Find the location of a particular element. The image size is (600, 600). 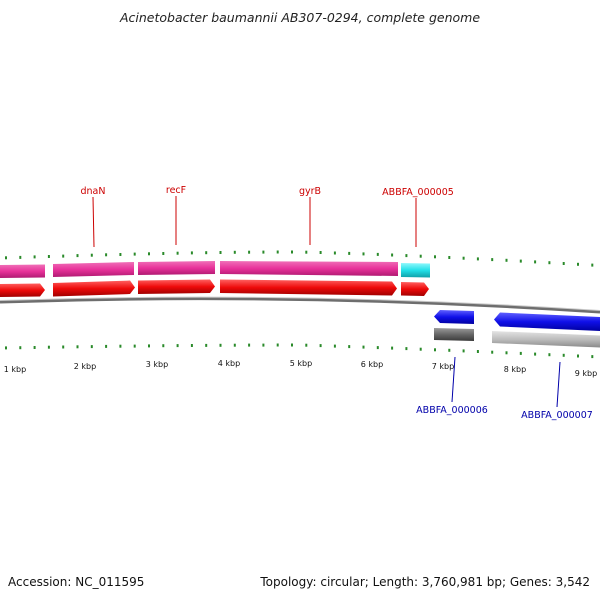

scale-label: 6 kbp is located at coordinates (372, 364).